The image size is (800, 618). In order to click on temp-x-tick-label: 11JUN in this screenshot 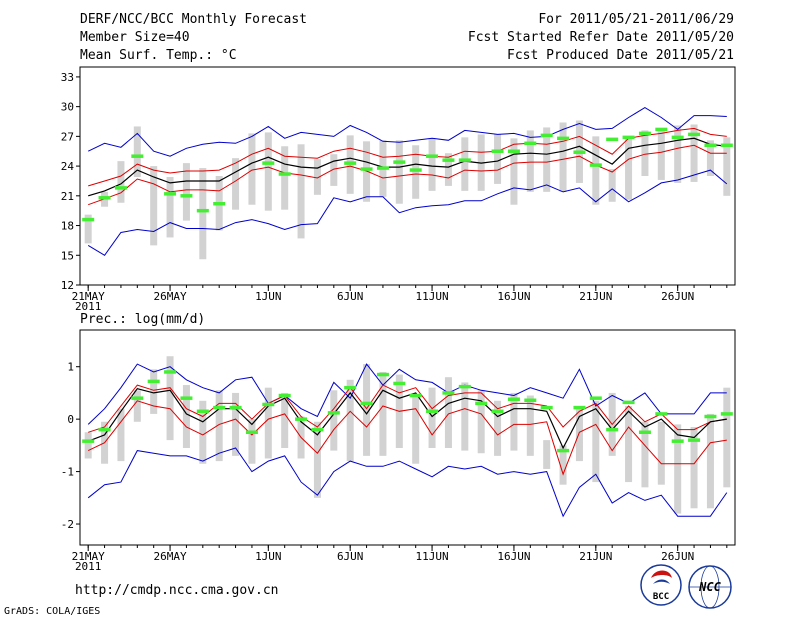, I will do `click(432, 296)`.